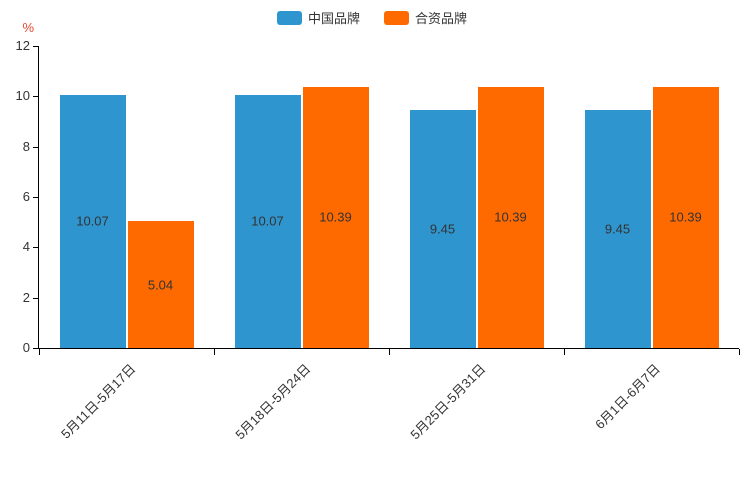 The width and height of the screenshot is (744, 496). What do you see at coordinates (26, 196) in the screenshot?
I see `y-tick-label: 6` at bounding box center [26, 196].